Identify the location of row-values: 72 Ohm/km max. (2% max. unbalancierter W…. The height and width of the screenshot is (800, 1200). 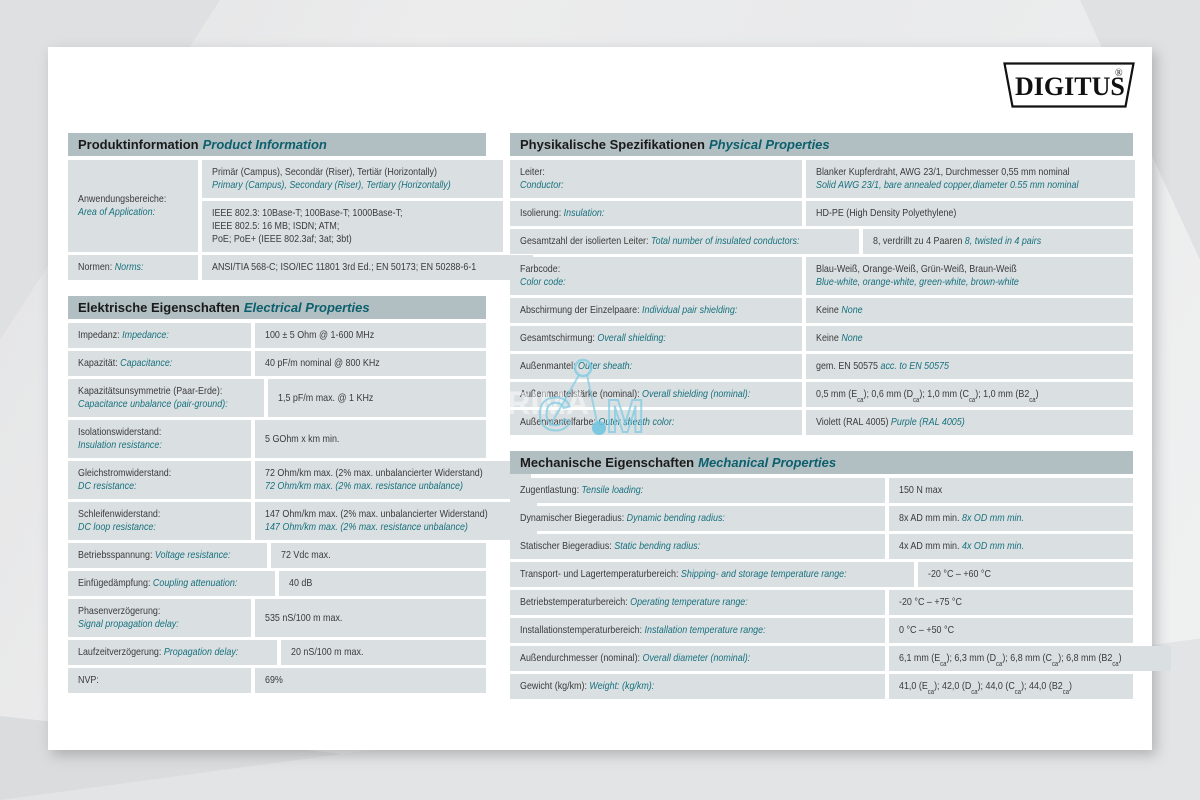
(393, 480).